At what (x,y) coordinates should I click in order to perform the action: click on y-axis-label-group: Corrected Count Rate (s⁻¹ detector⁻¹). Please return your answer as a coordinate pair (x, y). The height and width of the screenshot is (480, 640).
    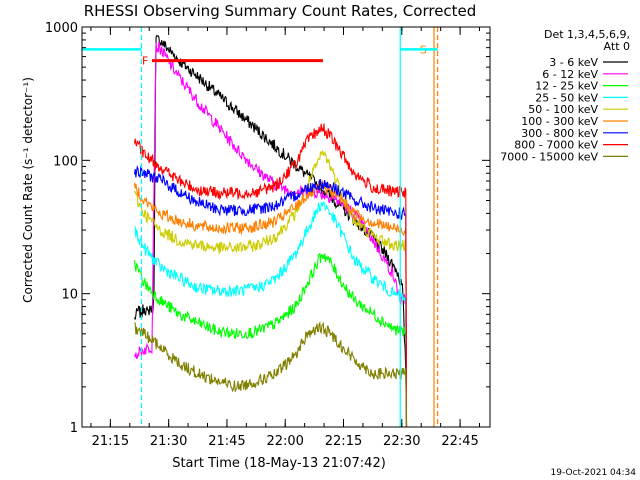
    Looking at the image, I should click on (28, 190).